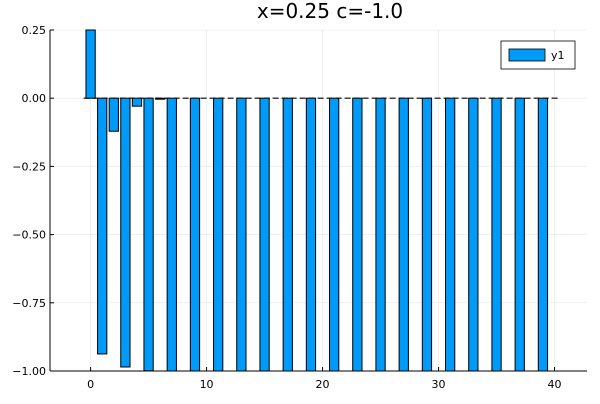  Describe the element at coordinates (323, 384) in the screenshot. I see `x-tick-label: 20` at that location.